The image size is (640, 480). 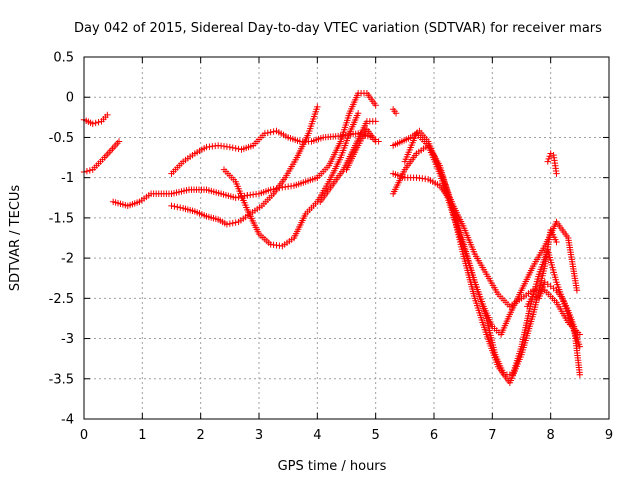 What do you see at coordinates (61, 299) in the screenshot?
I see `y-tick-label: -2.5` at bounding box center [61, 299].